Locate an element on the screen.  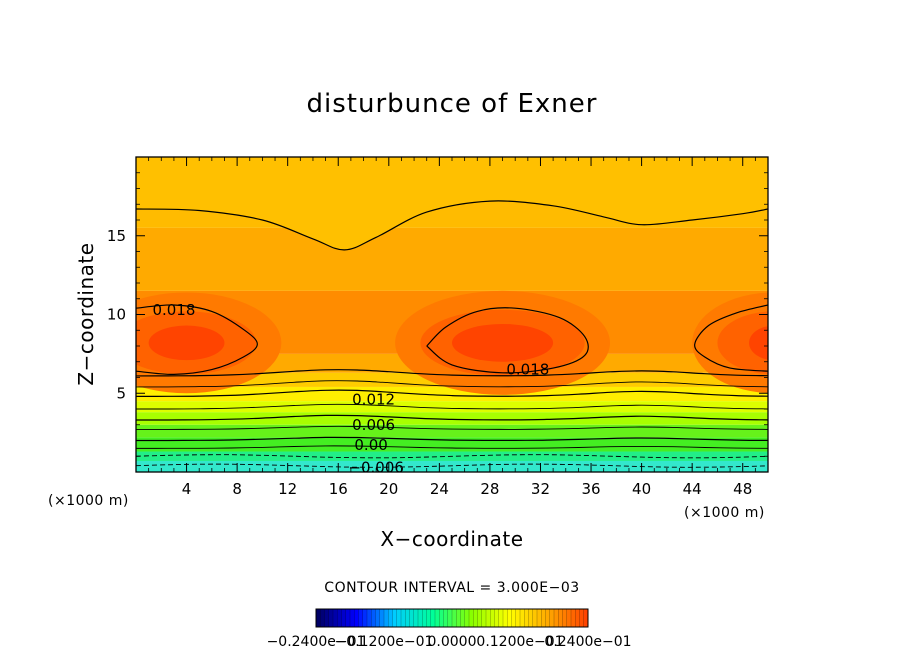
y-tick-label: 10 is located at coordinates (116, 315).